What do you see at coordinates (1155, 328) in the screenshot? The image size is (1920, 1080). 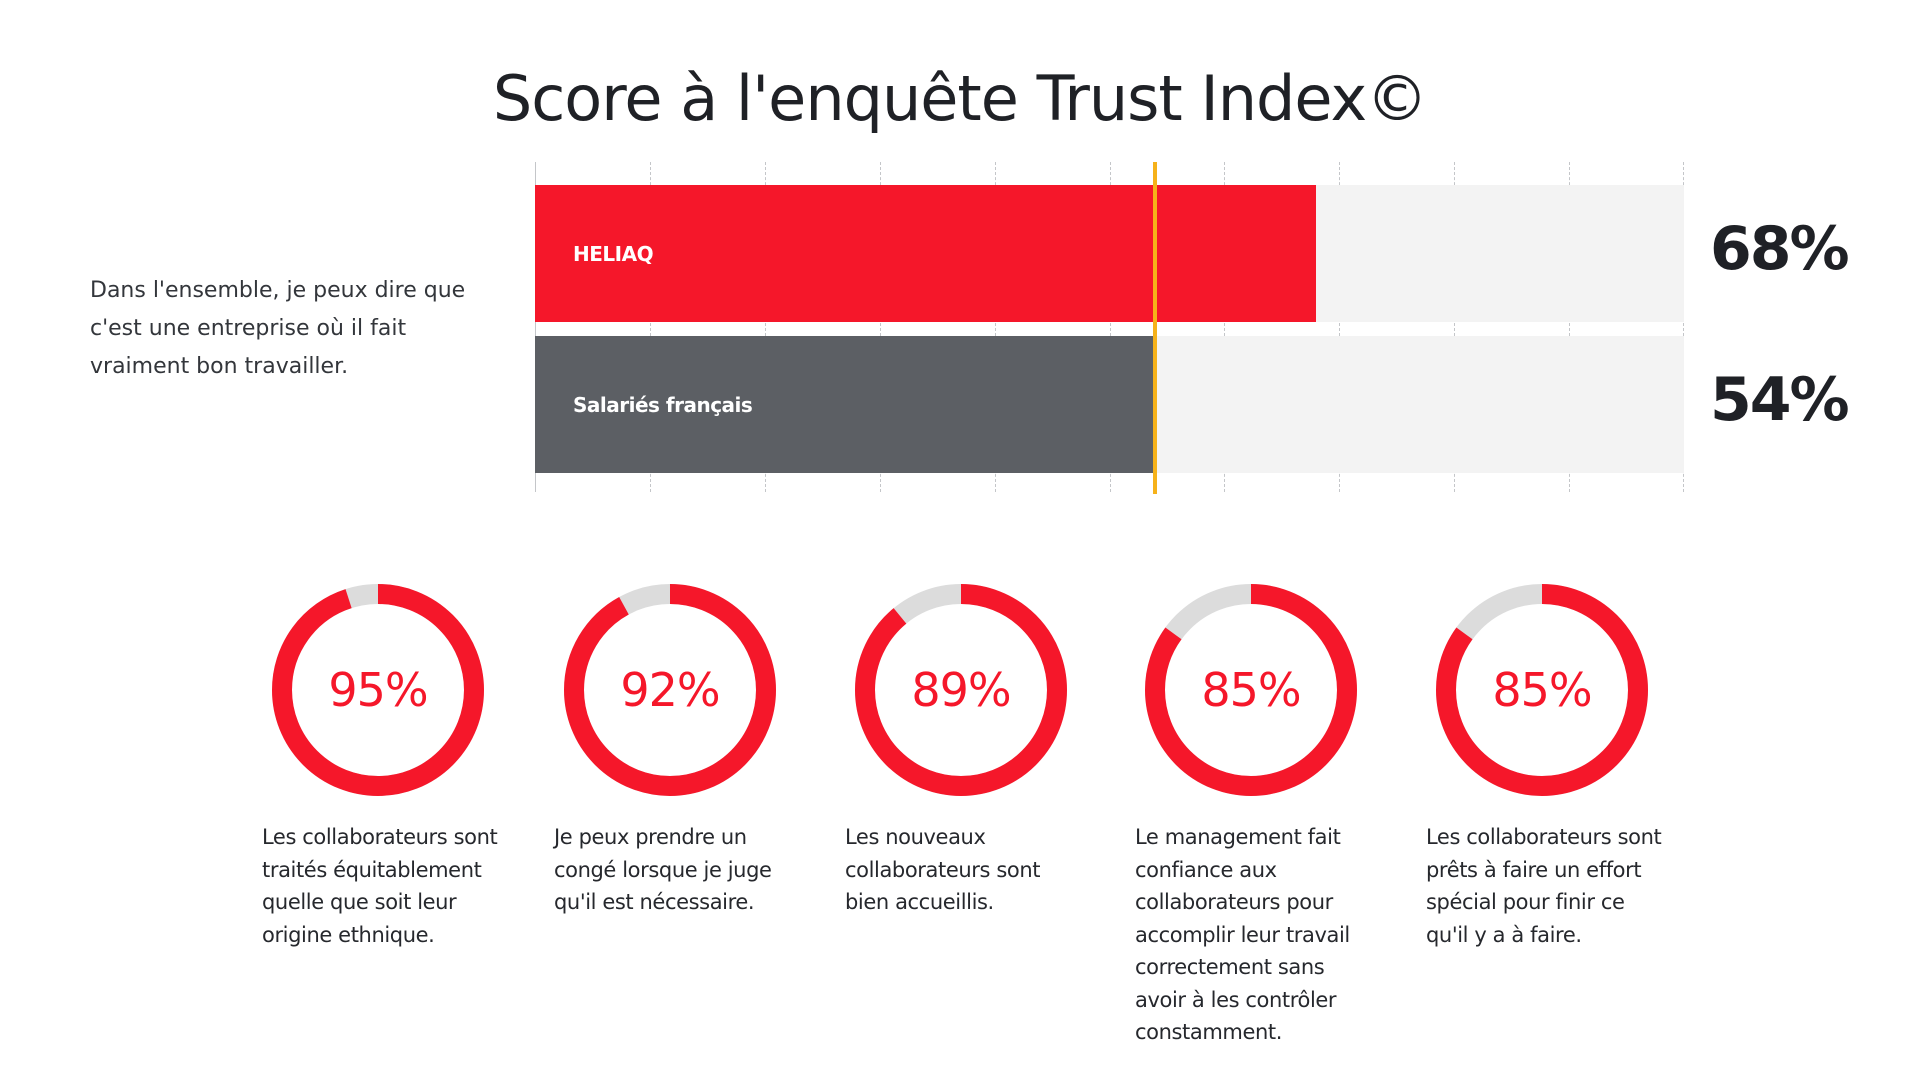 I see `benchmark-reference-line` at bounding box center [1155, 328].